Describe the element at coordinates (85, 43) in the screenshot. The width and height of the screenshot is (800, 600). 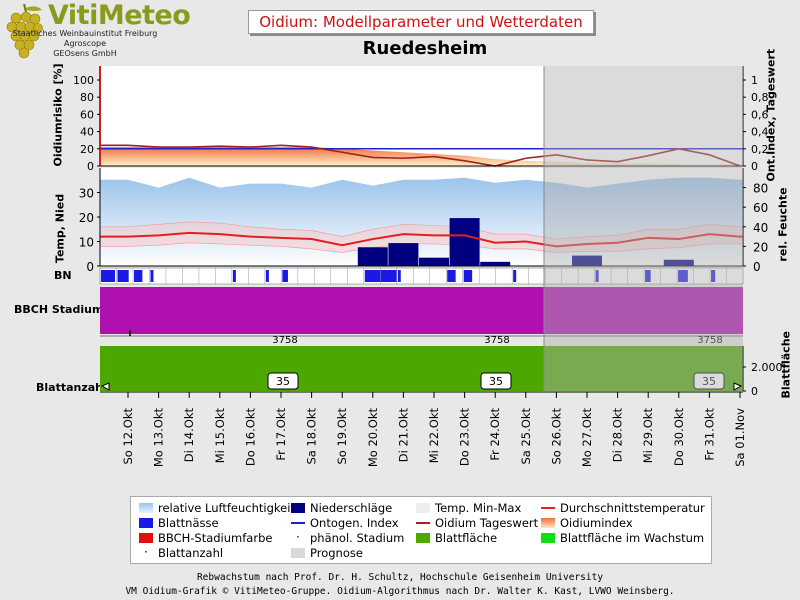
I see `logo-line-2: Agroscope` at that location.